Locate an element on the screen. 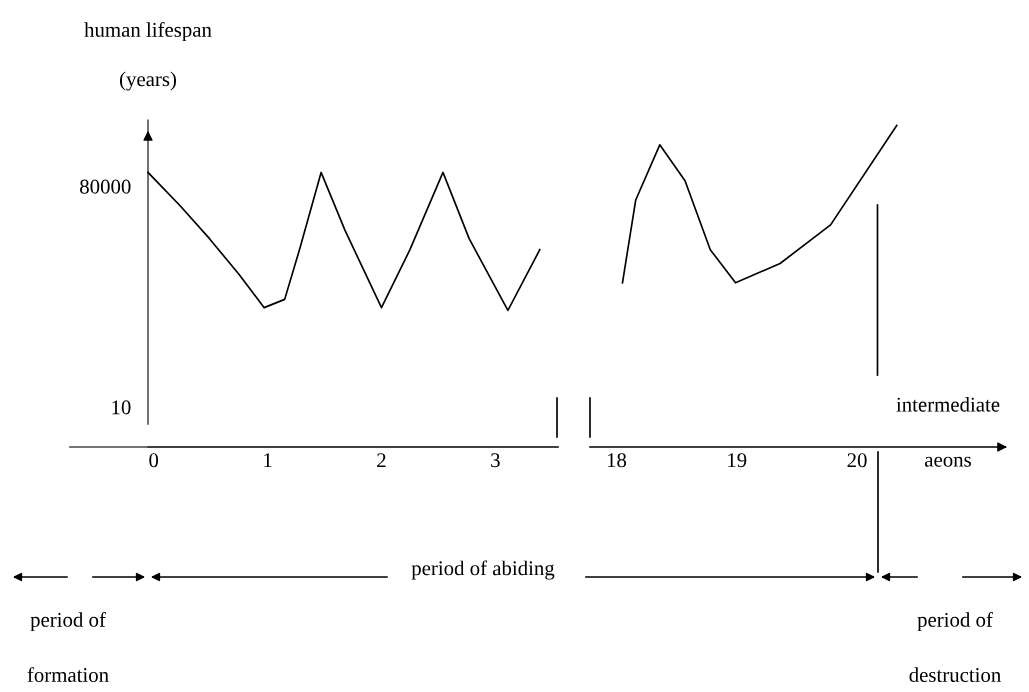  text: period of destruction is located at coordinates (955, 647).